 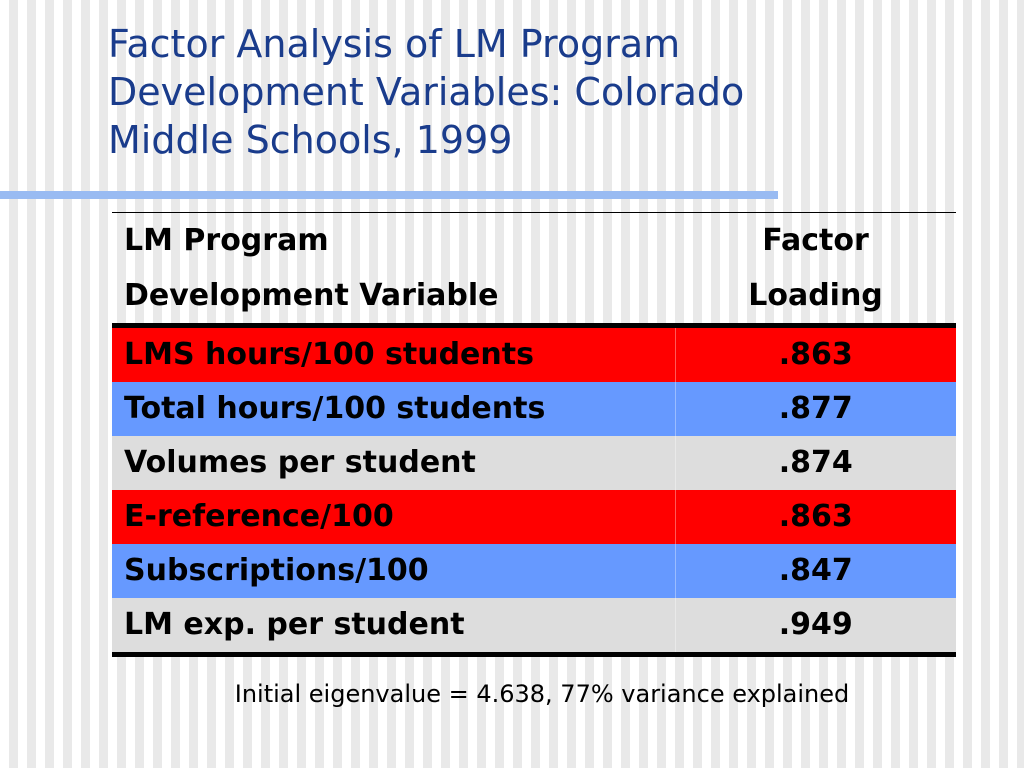 I want to click on loading-column-header: Factor Loading, so click(x=815, y=269).